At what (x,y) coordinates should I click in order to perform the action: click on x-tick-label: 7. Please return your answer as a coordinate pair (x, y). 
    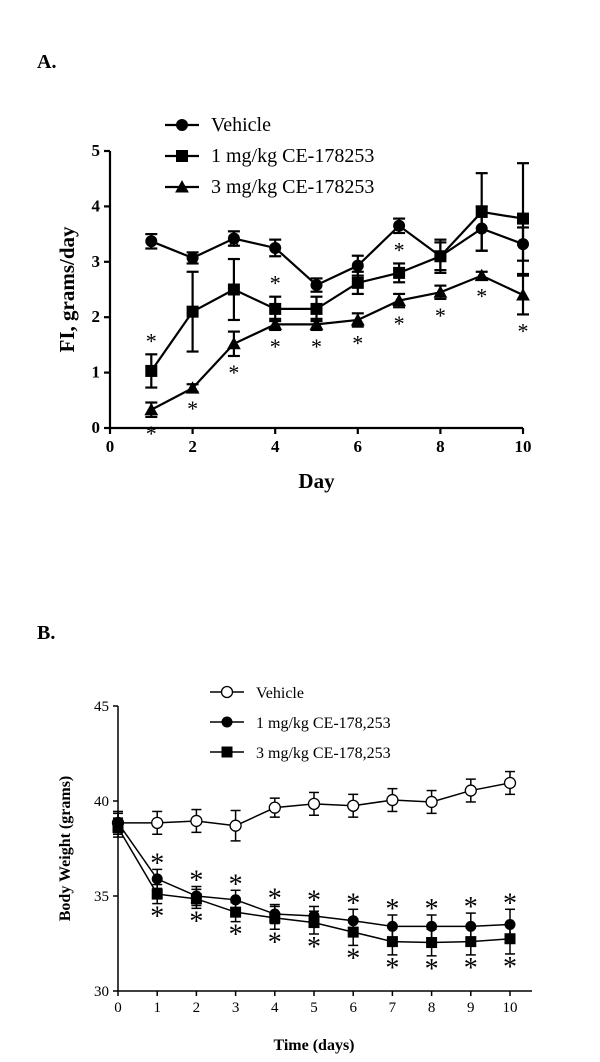
    Looking at the image, I should click on (393, 1008).